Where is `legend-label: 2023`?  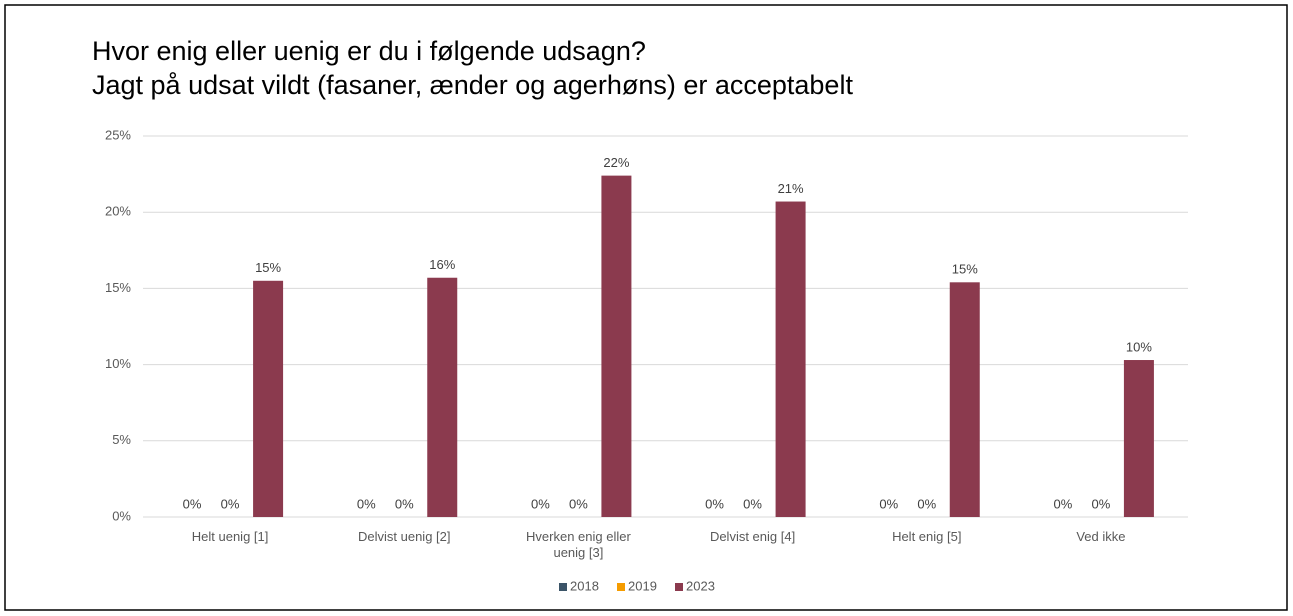 legend-label: 2023 is located at coordinates (700, 585).